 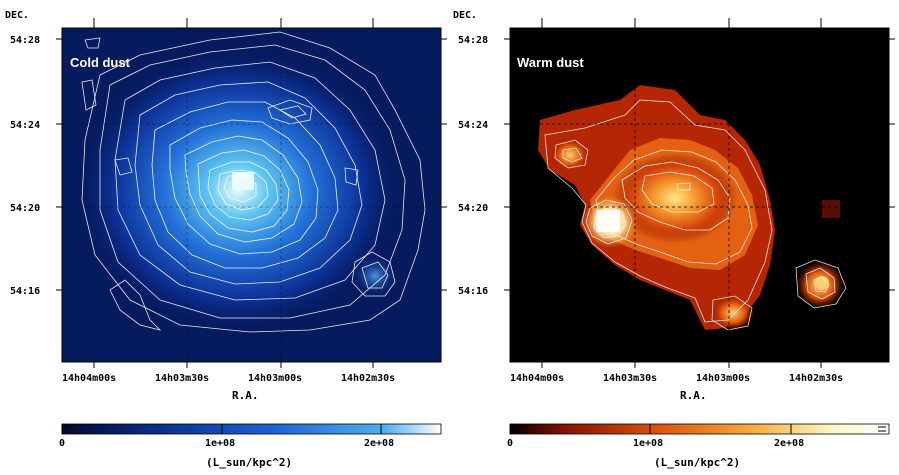 I want to click on cold-colorbar-gradient, so click(x=251, y=429).